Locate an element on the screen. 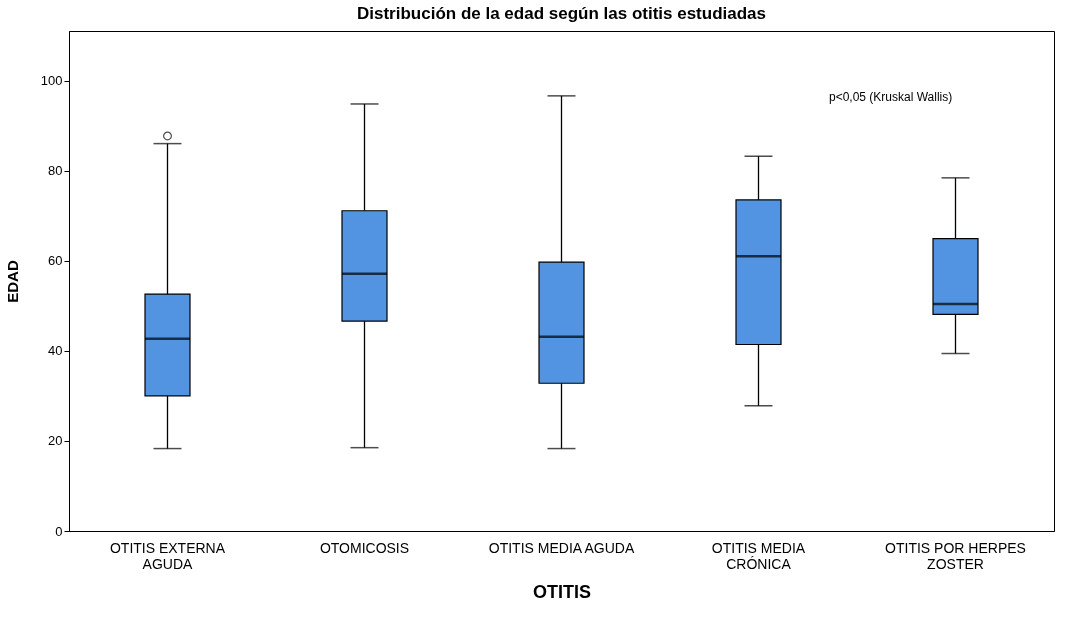  x-axis-title: OTITIS is located at coordinates (562, 591).